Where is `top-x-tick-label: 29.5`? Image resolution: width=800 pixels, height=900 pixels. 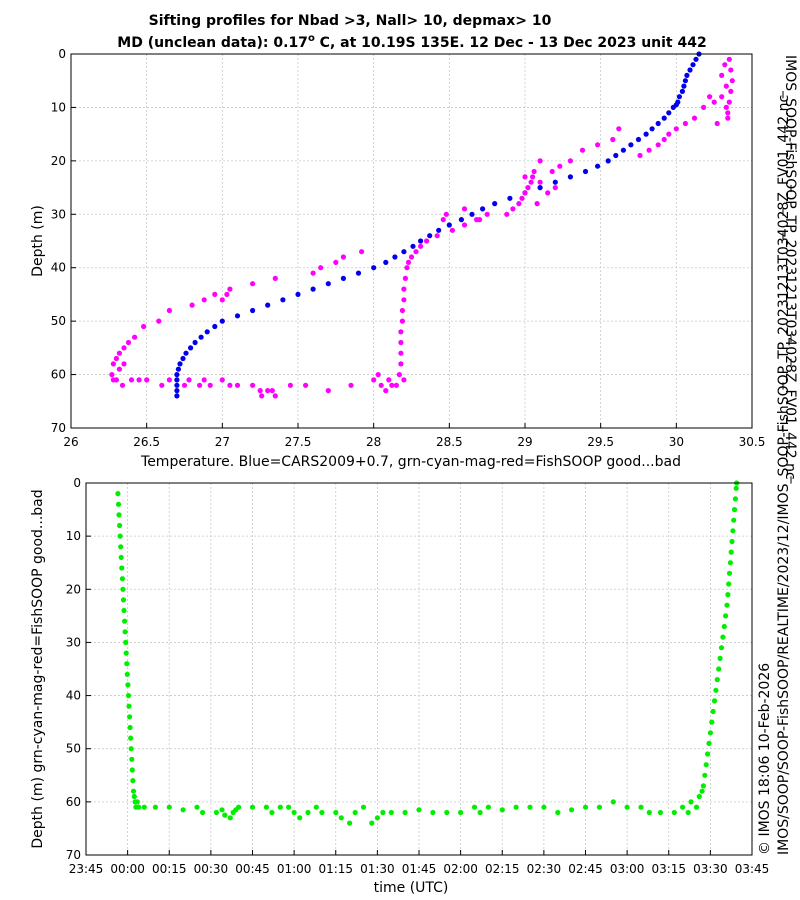
top-x-tick-label: 29.5 is located at coordinates (600, 442).